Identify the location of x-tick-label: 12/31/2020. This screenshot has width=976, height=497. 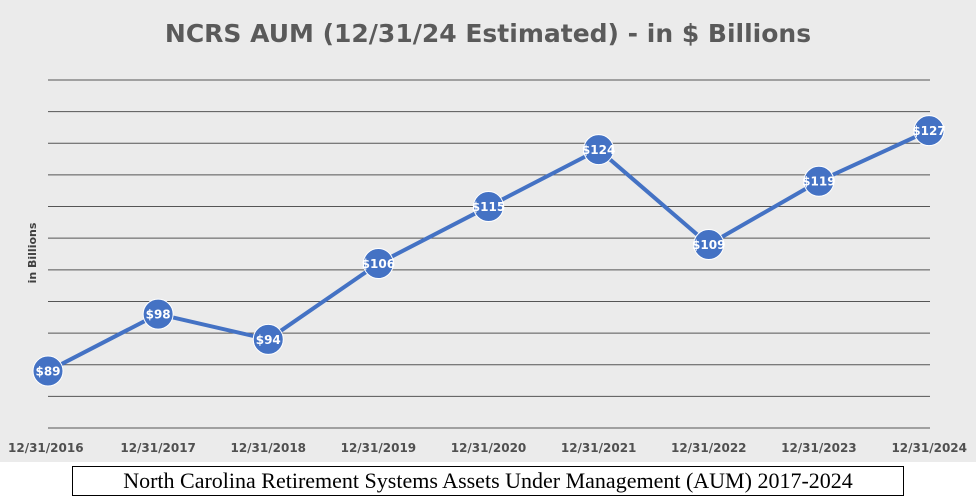
(489, 448).